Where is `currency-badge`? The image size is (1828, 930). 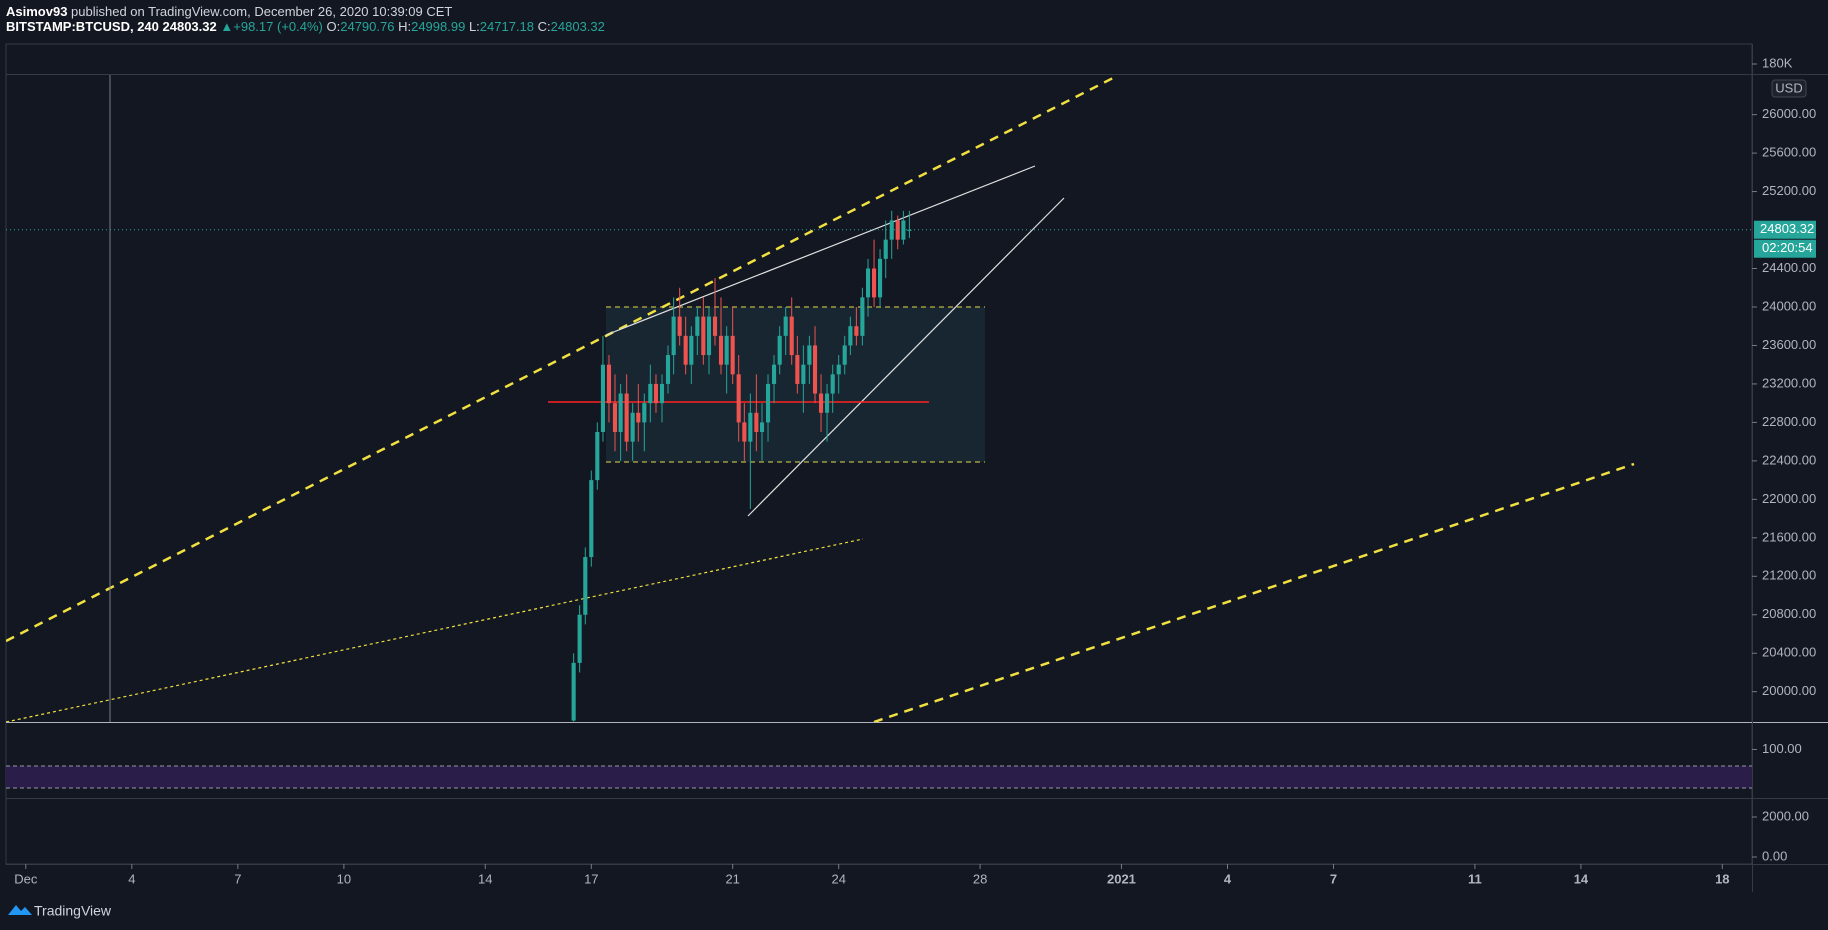 currency-badge is located at coordinates (1789, 88).